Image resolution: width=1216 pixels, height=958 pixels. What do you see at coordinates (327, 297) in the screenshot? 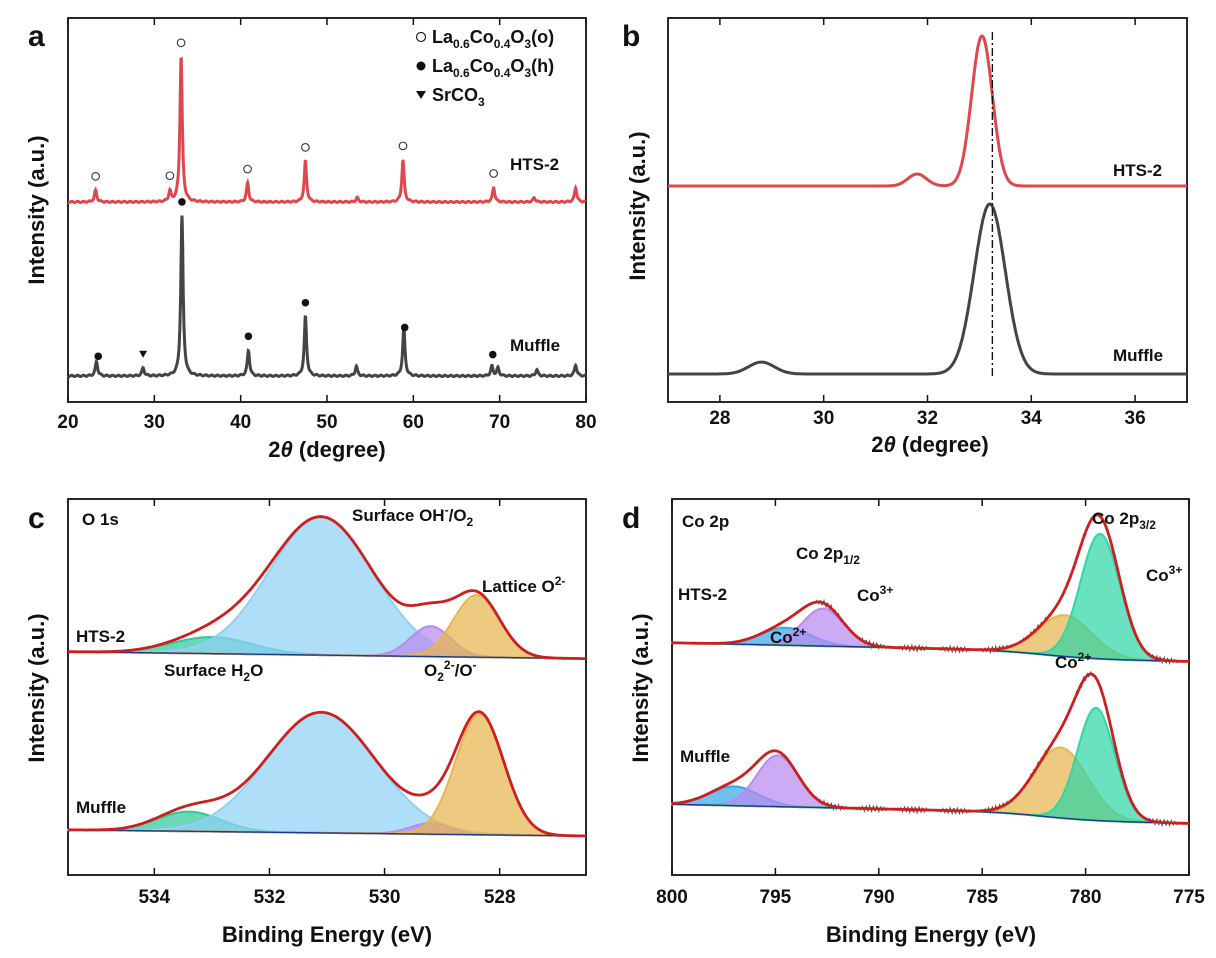
I see `xrd-line-muffle` at bounding box center [327, 297].